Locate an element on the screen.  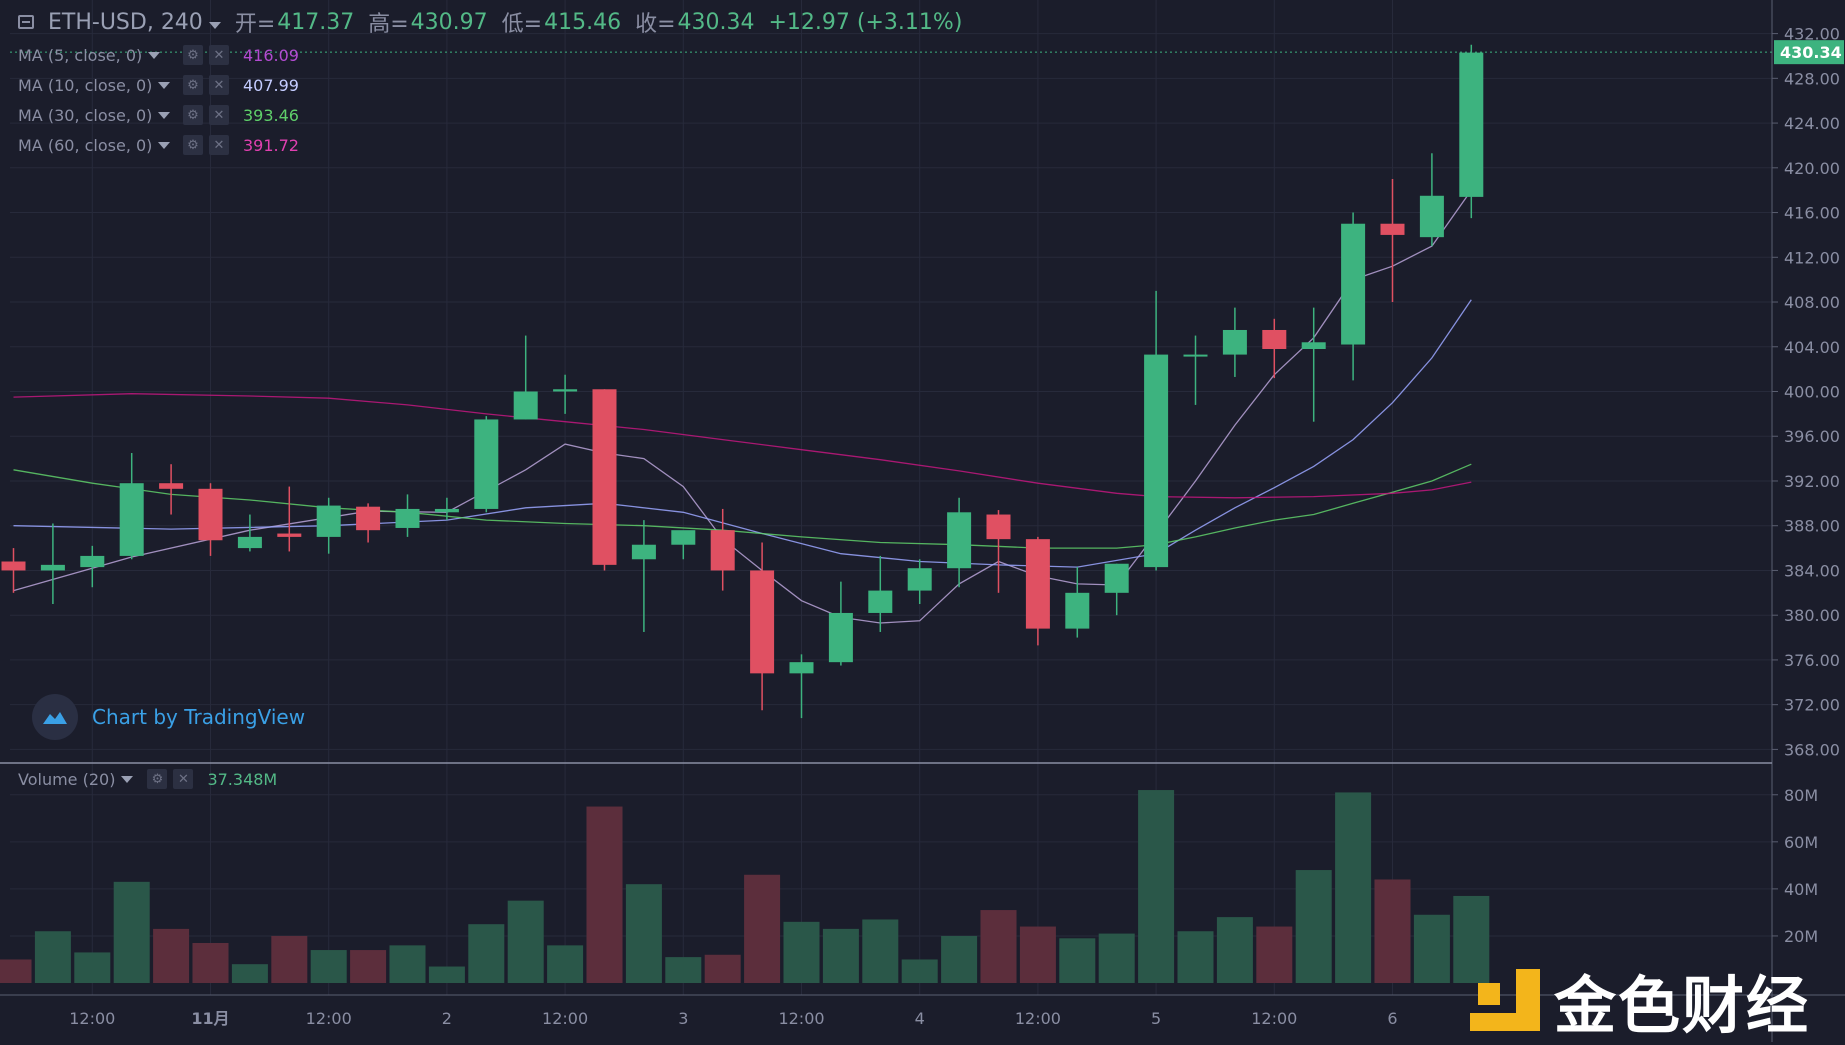
price-tick-label: 428.00 is located at coordinates (1812, 78).